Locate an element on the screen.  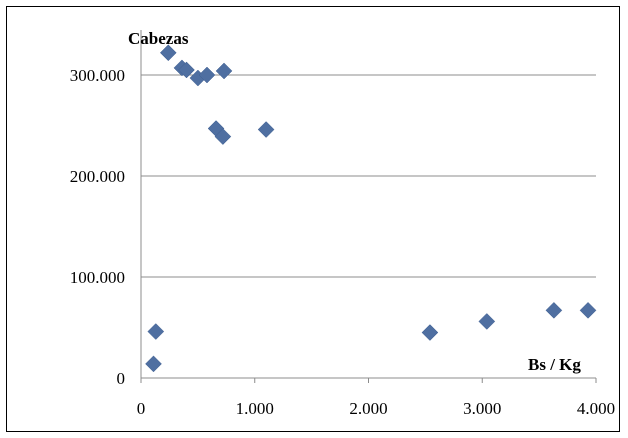
x-axis-title: Bs / Kg is located at coordinates (554, 364).